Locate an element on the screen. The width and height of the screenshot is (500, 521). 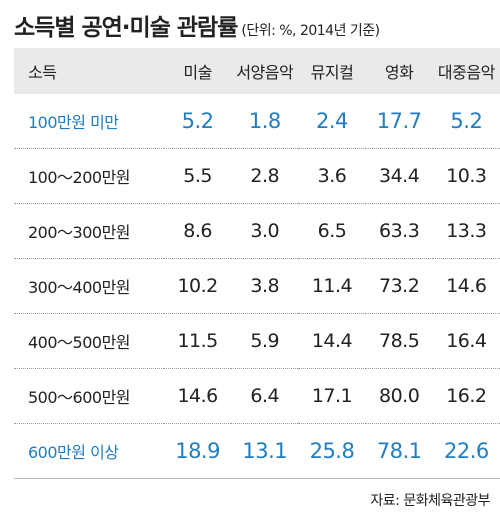
row-label: 100～200만원 is located at coordinates (89, 176).